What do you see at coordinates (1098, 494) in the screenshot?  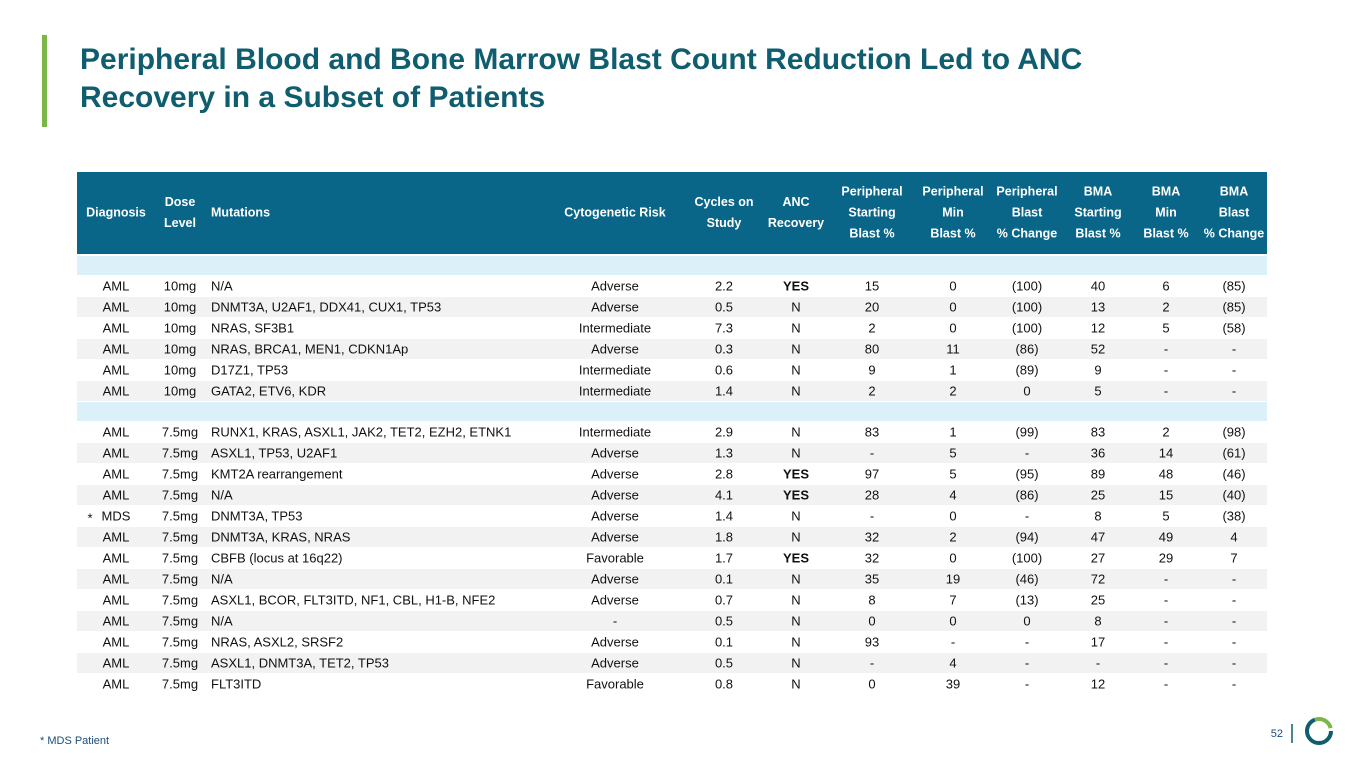 I see `table-cell: 25` at bounding box center [1098, 494].